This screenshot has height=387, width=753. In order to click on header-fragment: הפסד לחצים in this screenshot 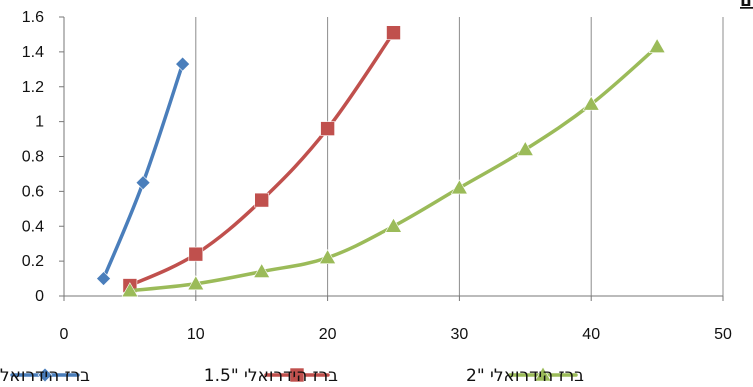, I will do `click(746, 5)`.